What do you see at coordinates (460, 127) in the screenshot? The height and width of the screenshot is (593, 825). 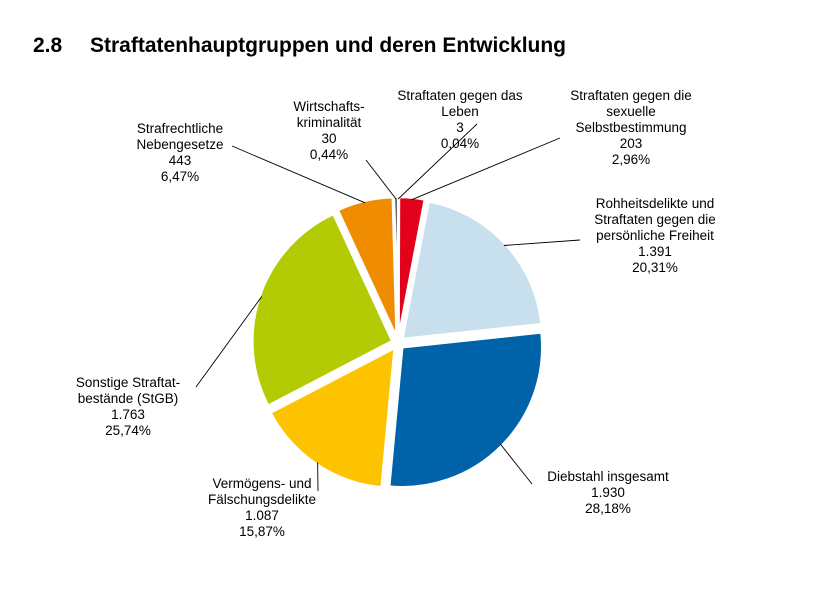 I see `slice-value-1: 3` at bounding box center [460, 127].